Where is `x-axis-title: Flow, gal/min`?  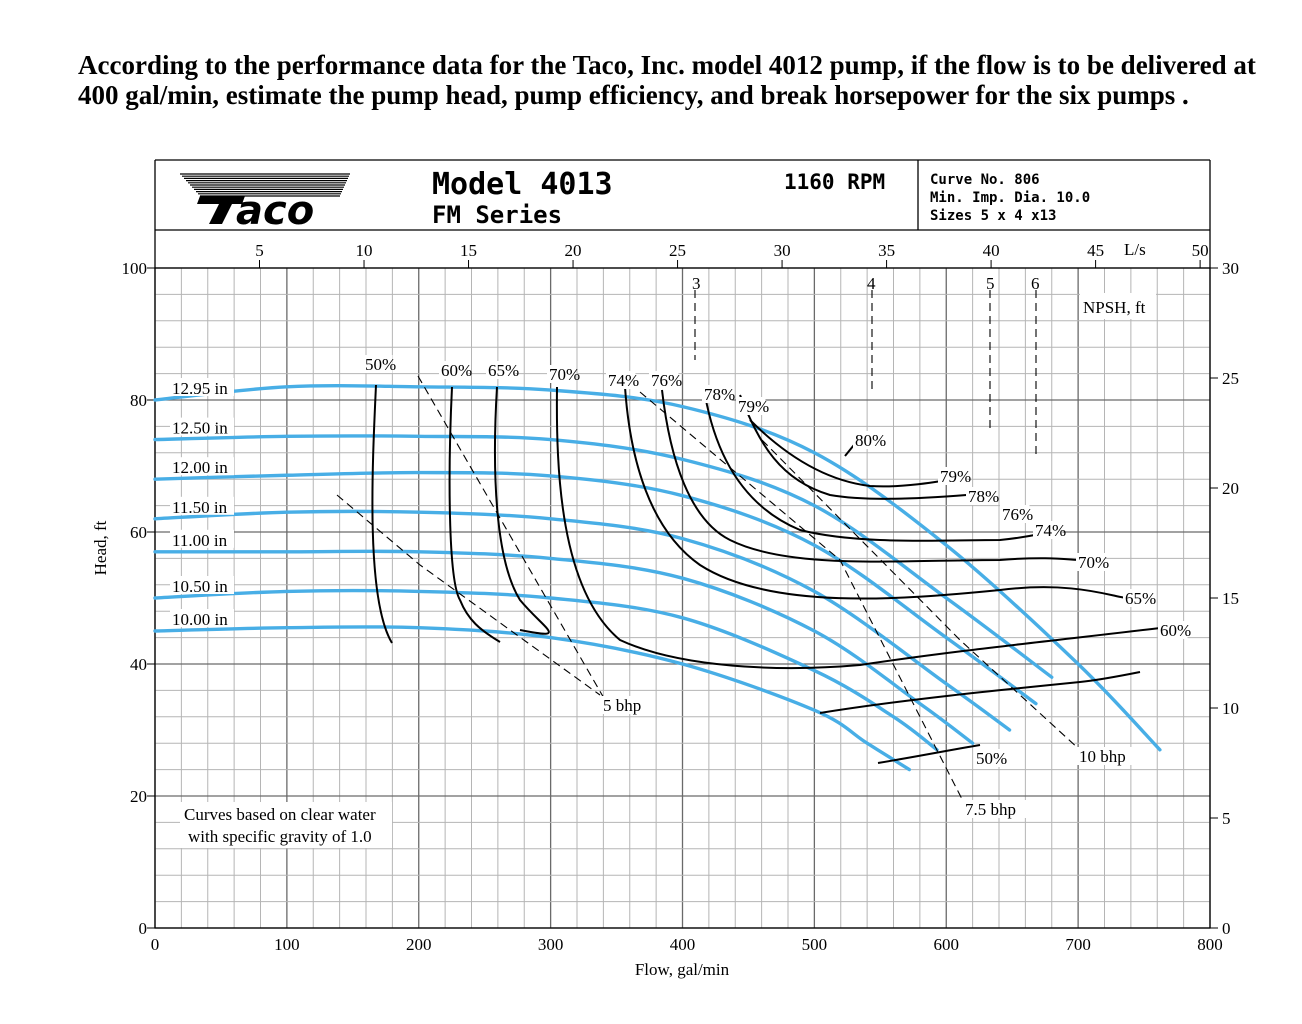 x-axis-title: Flow, gal/min is located at coordinates (682, 969).